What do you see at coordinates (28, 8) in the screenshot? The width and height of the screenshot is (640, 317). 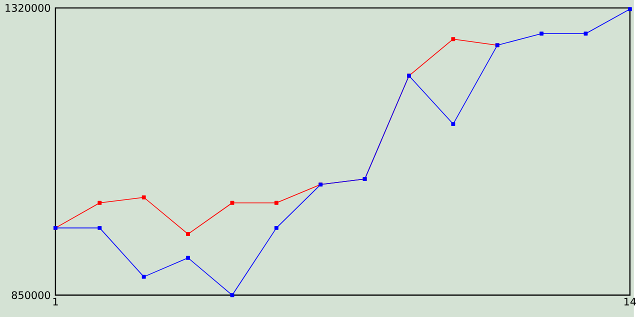 I see `y-tick-label: 1320000` at bounding box center [28, 8].